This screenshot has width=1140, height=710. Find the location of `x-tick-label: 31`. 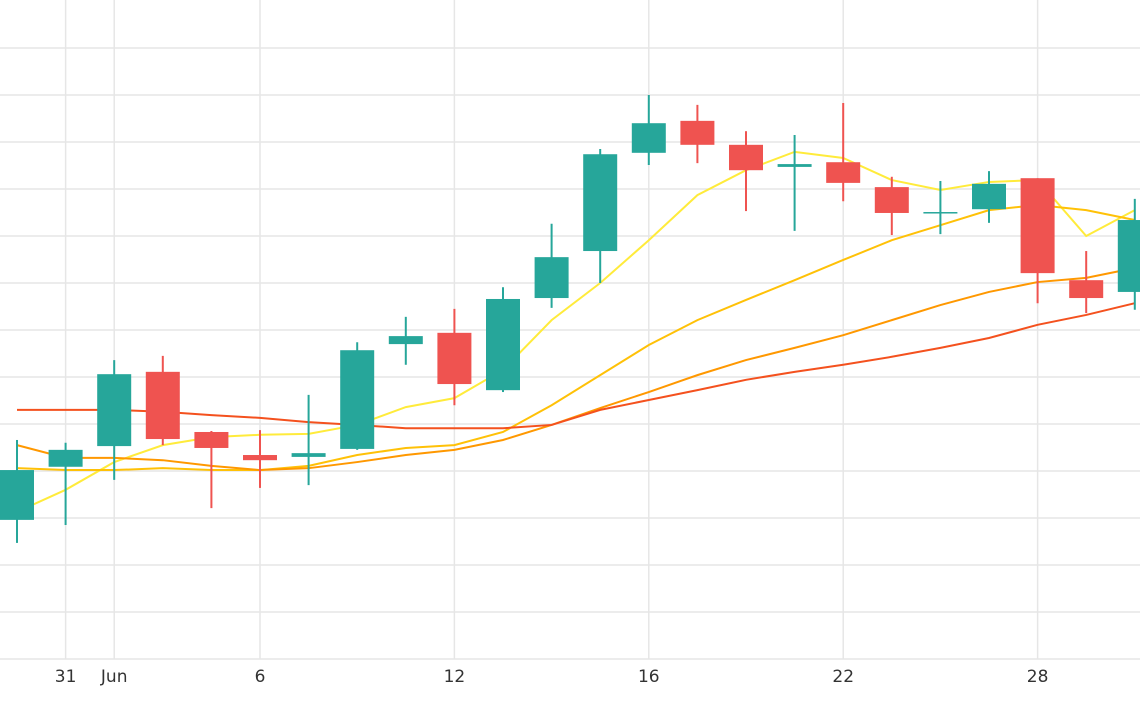

x-tick-label: 31 is located at coordinates (66, 677).